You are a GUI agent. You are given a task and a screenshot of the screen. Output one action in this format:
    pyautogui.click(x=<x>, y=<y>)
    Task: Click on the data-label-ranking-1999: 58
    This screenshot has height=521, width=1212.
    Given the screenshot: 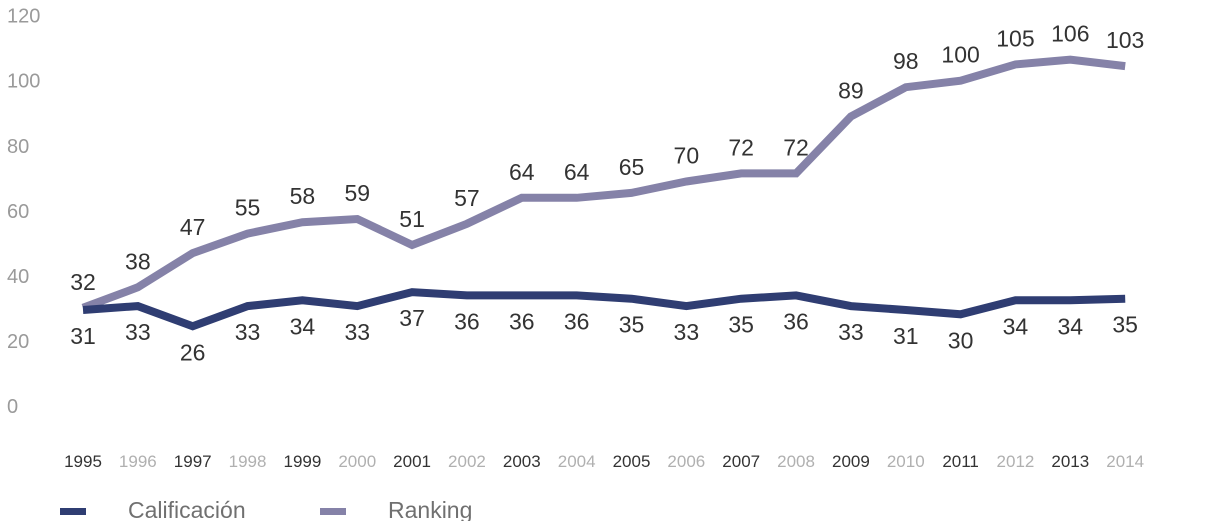 What is the action you would take?
    pyautogui.click(x=303, y=196)
    